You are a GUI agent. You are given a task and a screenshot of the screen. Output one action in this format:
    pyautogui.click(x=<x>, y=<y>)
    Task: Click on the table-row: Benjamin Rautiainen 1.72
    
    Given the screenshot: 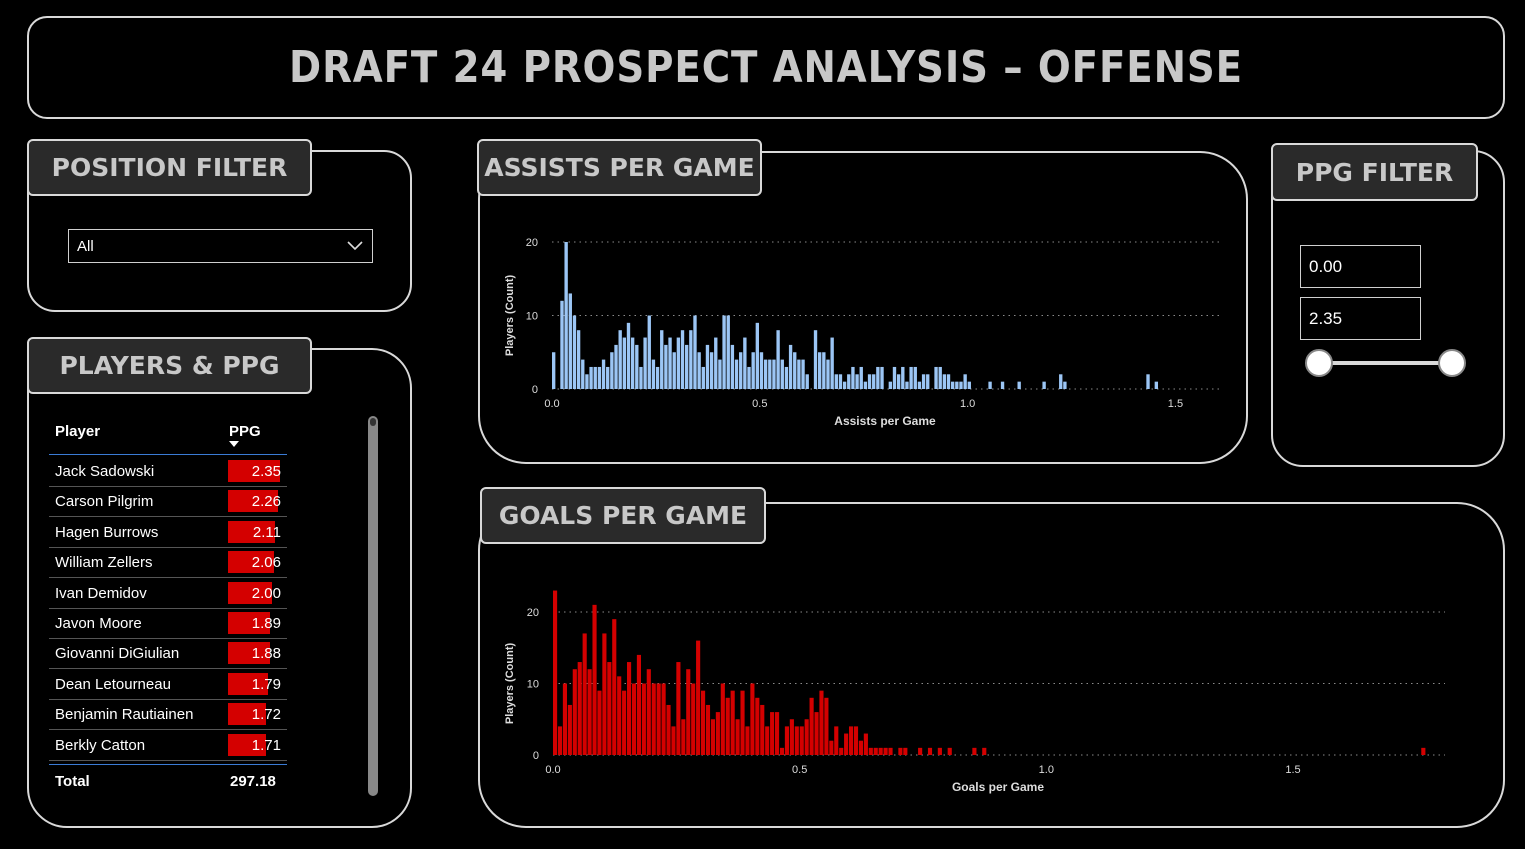 What is the action you would take?
    pyautogui.click(x=168, y=715)
    